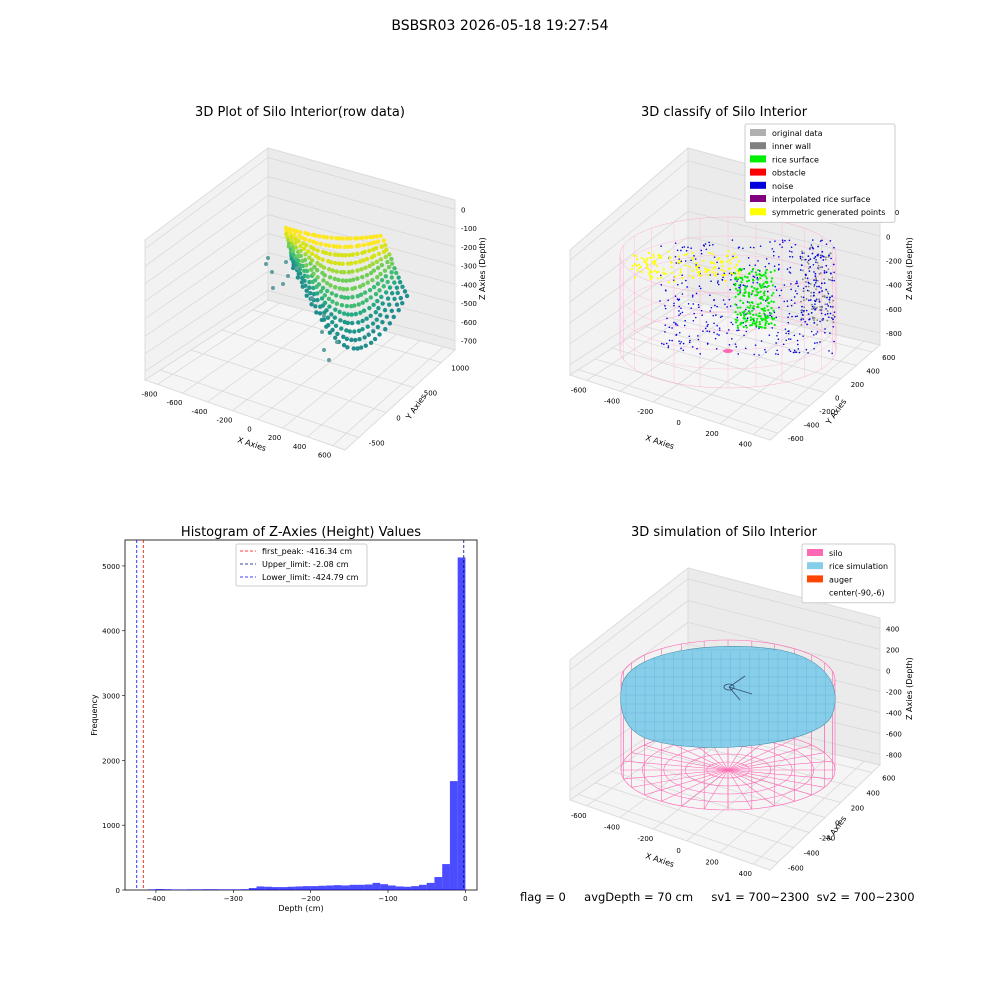  I want to click on x-tick-label: 200, so click(711, 434).